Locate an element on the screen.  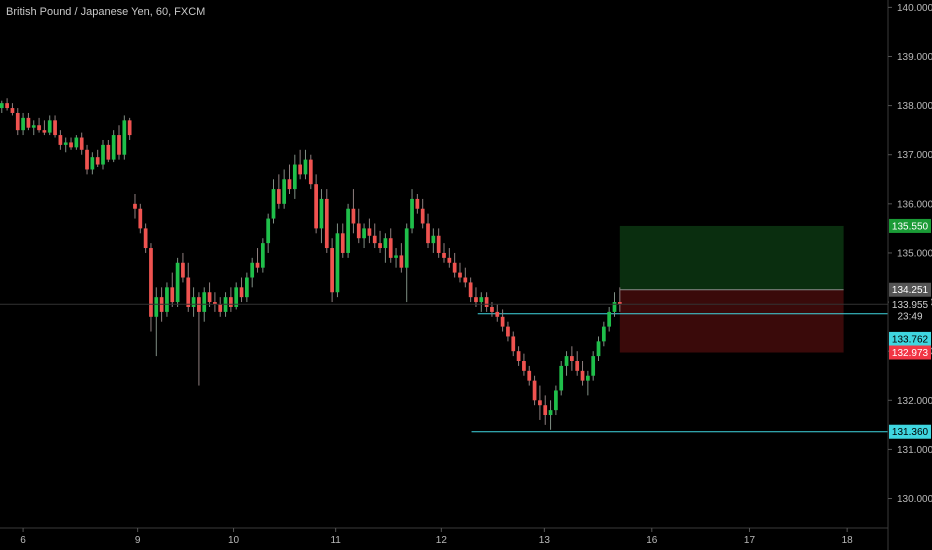
price-tag-label: 131.360 is located at coordinates (910, 432).